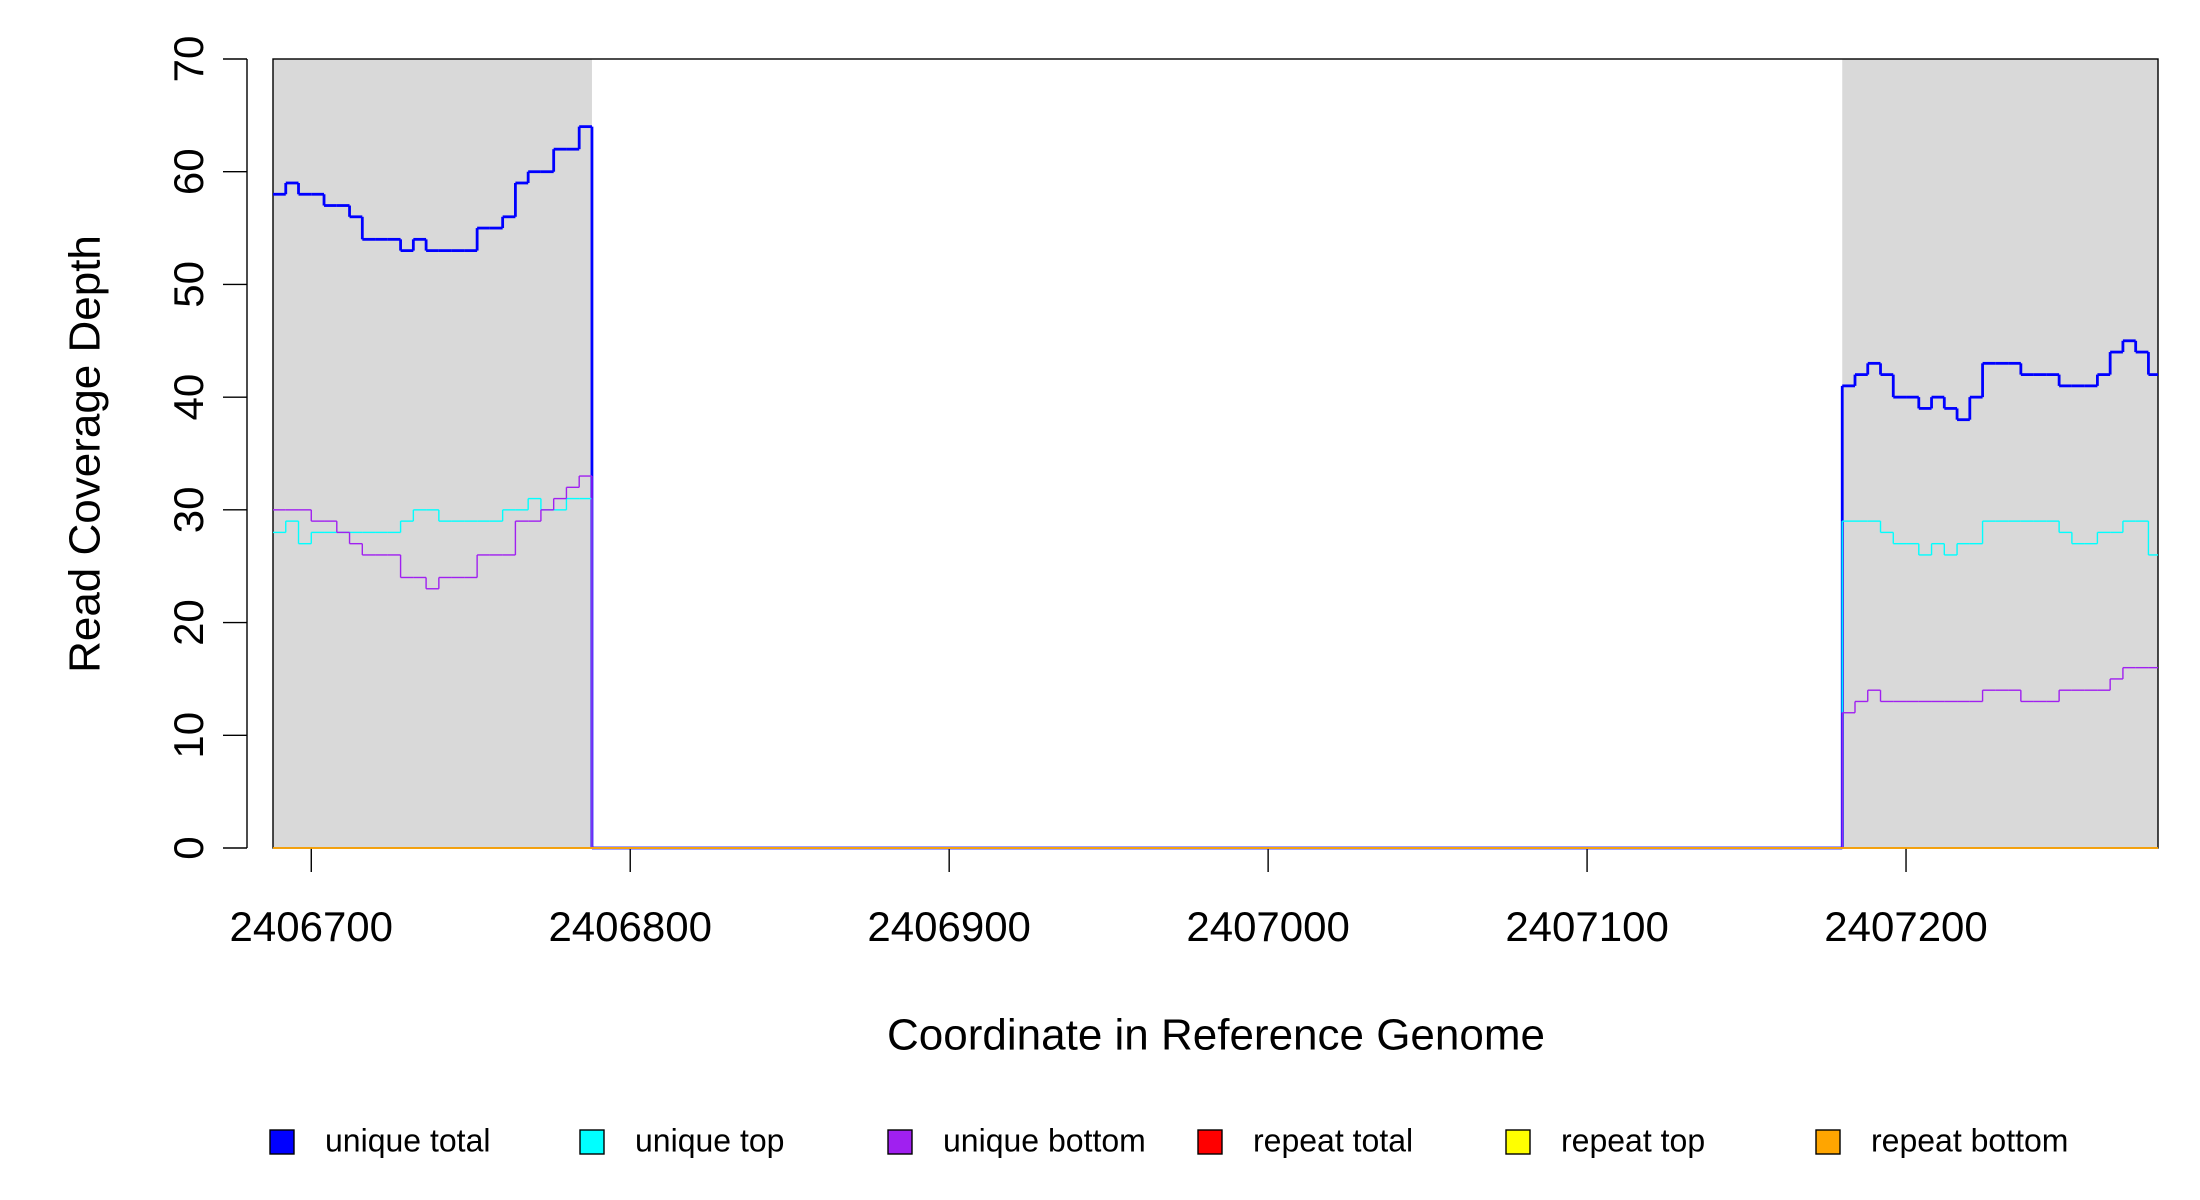  Describe the element at coordinates (188, 284) in the screenshot. I see `y-tick-label: 50` at that location.